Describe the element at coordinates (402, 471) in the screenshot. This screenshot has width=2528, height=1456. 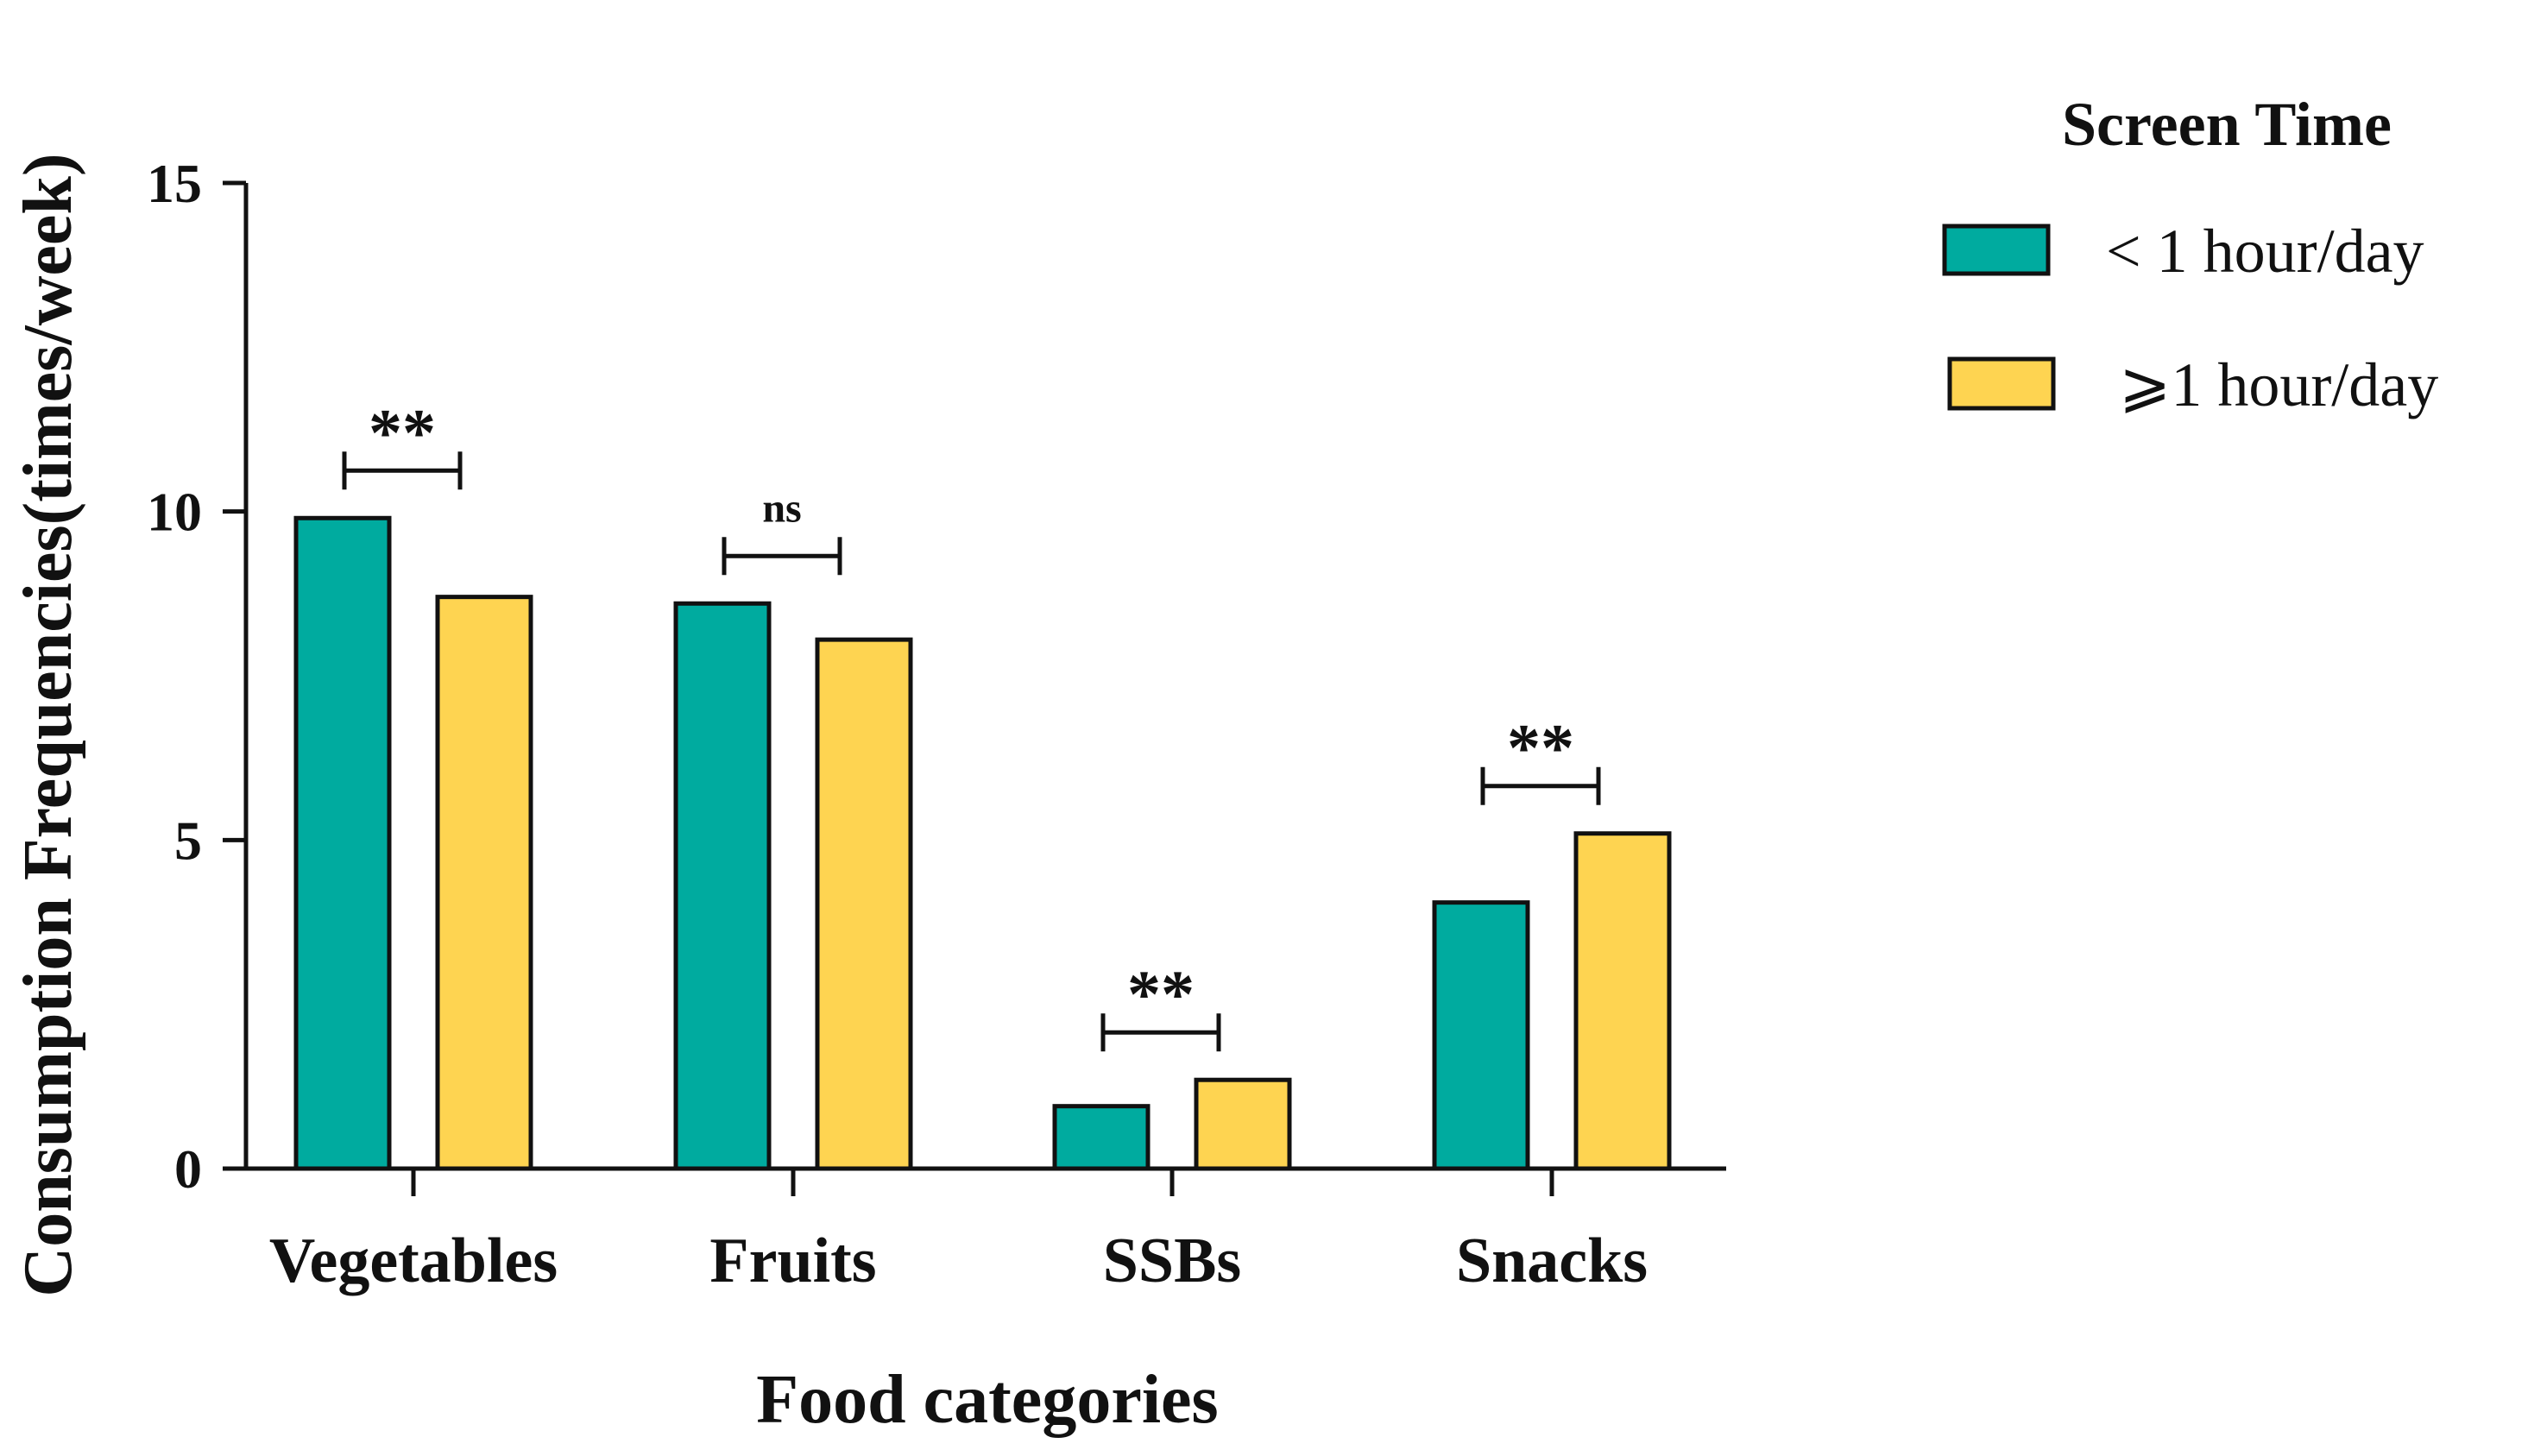
I see `significance-bracket-vegetables` at that location.